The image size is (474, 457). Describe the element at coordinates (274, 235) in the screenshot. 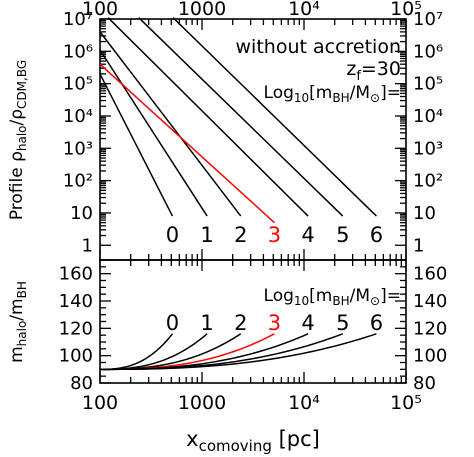

I see `top-series-label-3: 3` at that location.